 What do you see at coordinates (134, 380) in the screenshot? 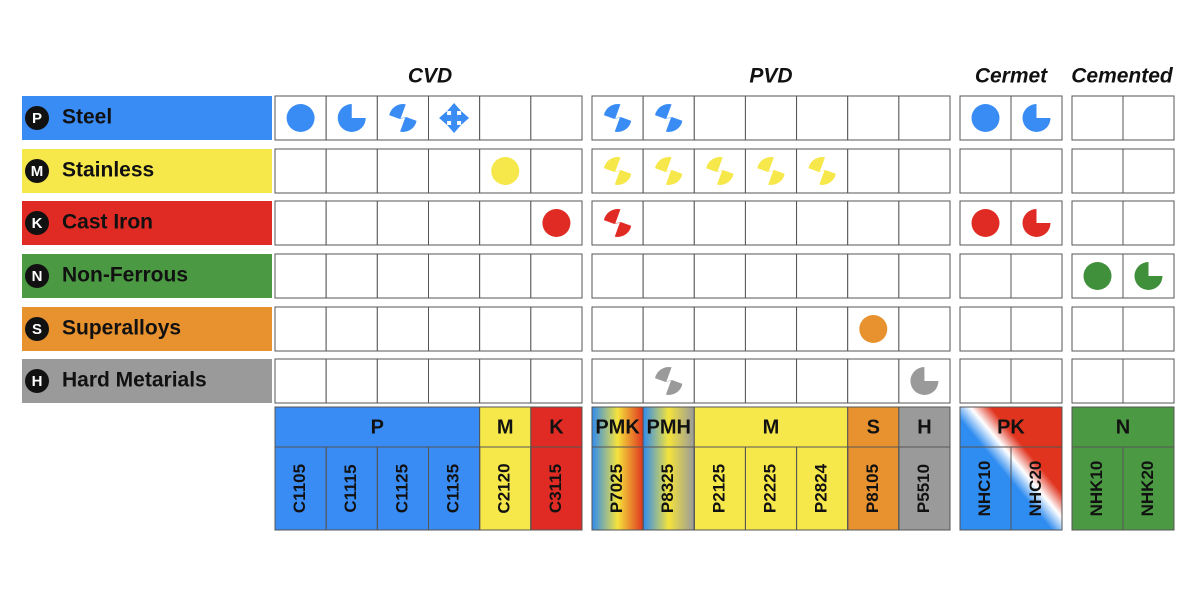
I see `material-name: Hard Metarials` at bounding box center [134, 380].